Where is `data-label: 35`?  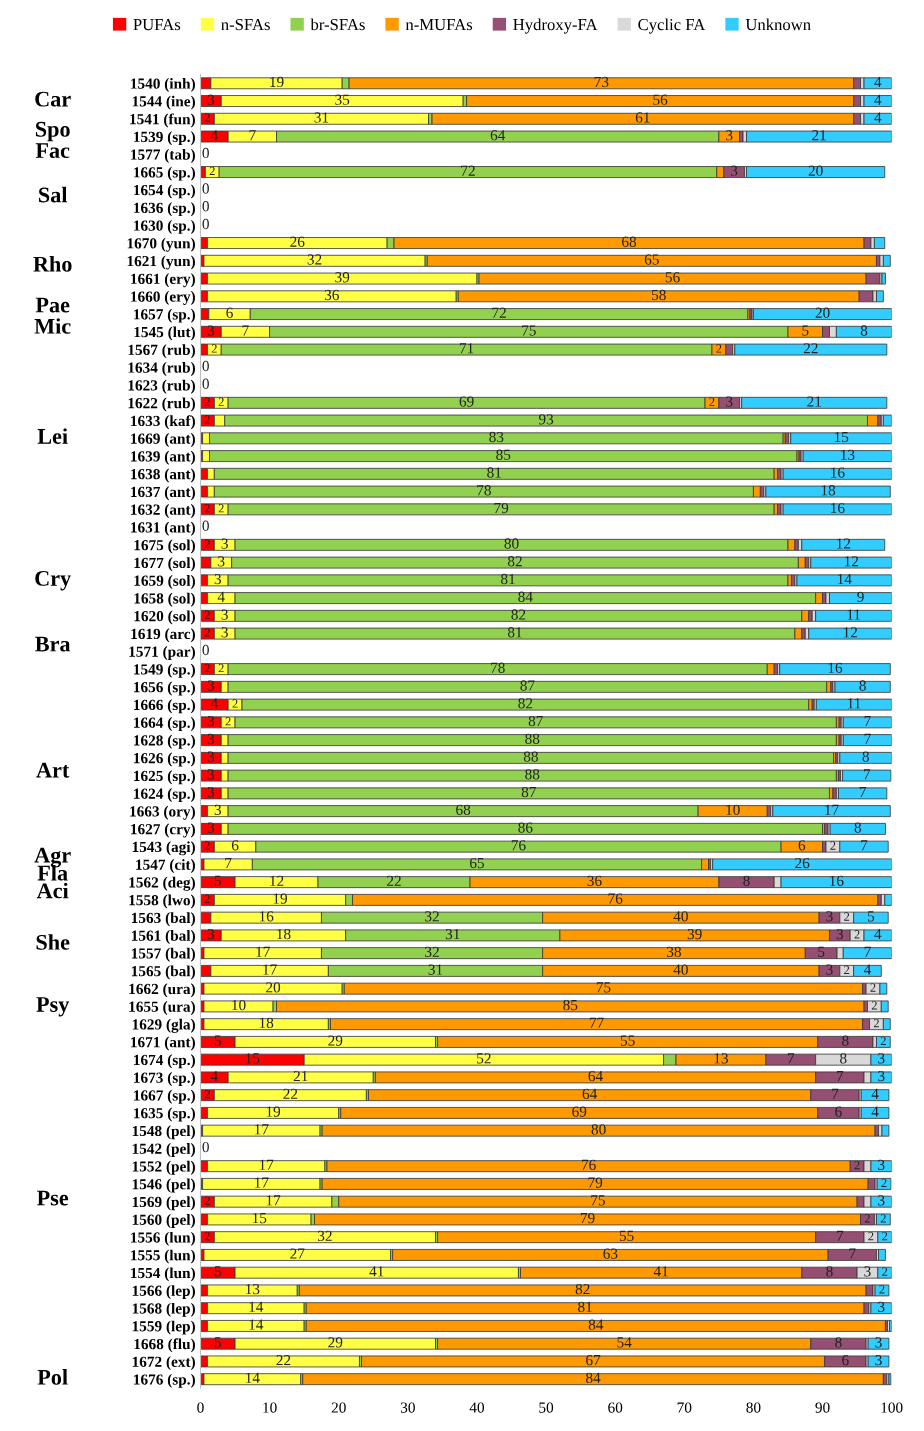
data-label: 35 is located at coordinates (342, 99).